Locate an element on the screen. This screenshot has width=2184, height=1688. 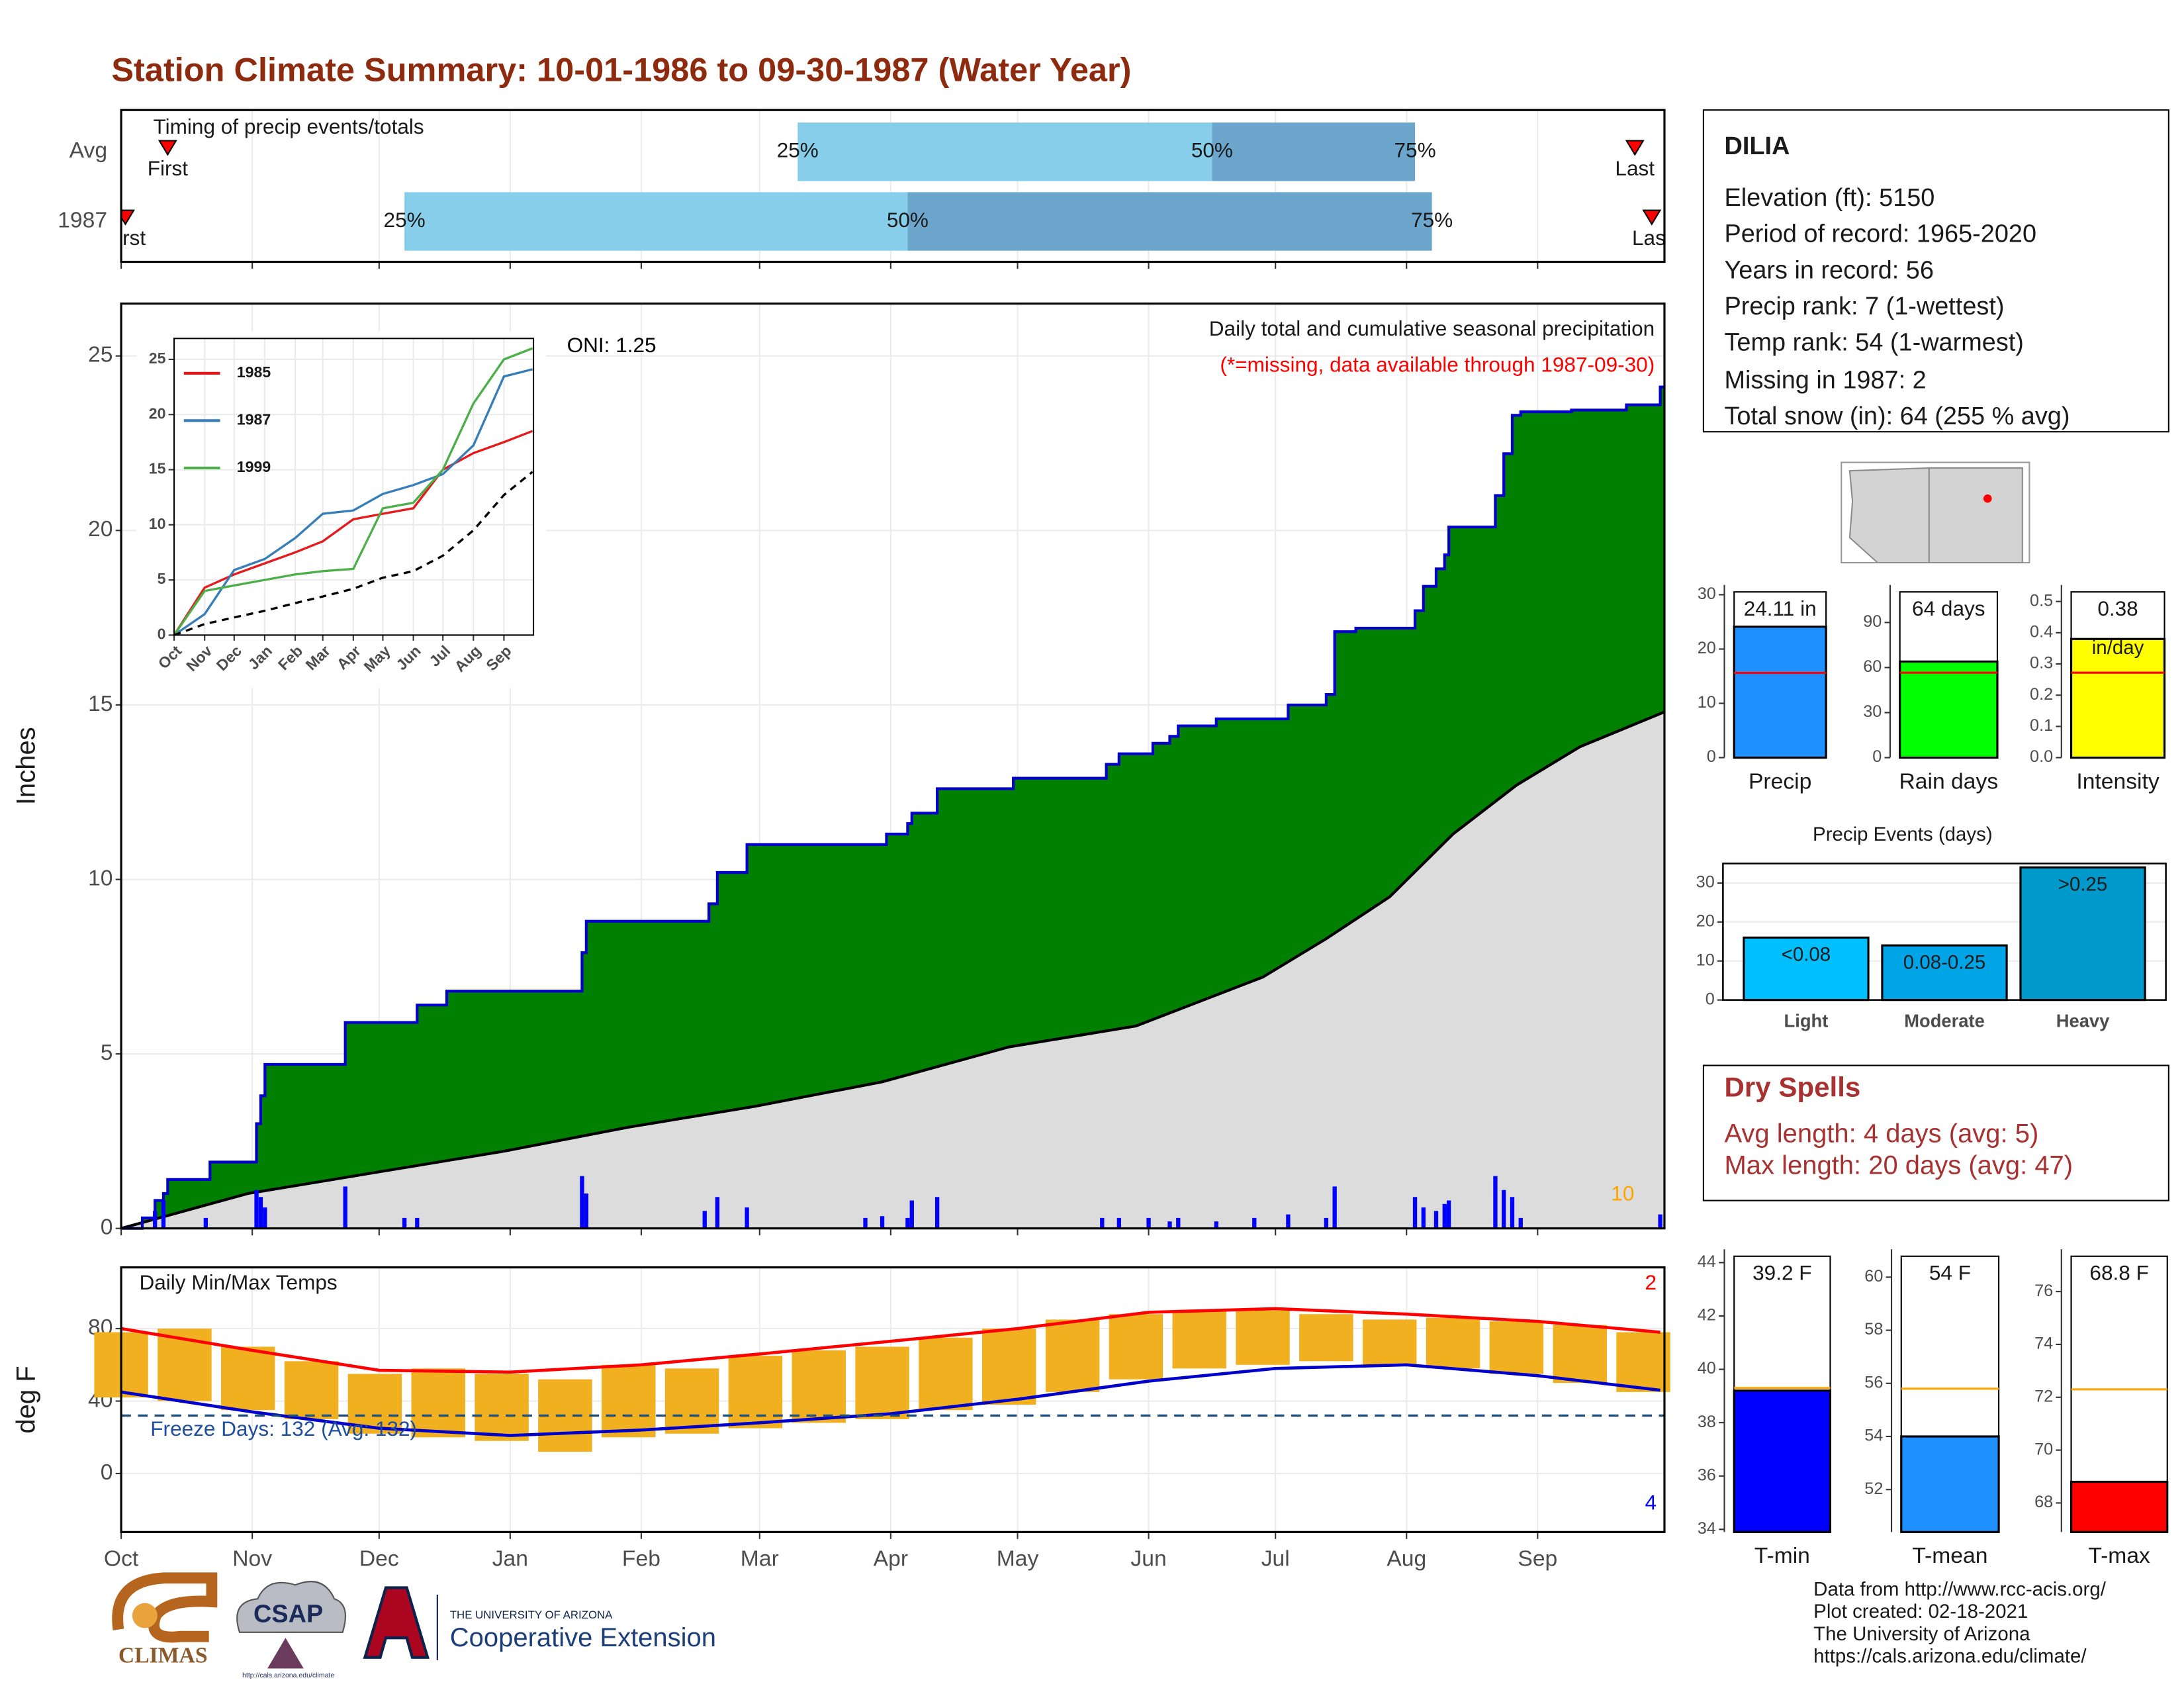
y-tick-label: 60 is located at coordinates (1872, 666).